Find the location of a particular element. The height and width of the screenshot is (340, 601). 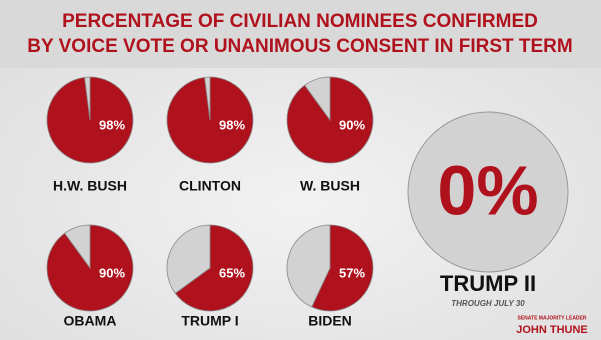

pie-label: TRUMP II is located at coordinates (488, 283).